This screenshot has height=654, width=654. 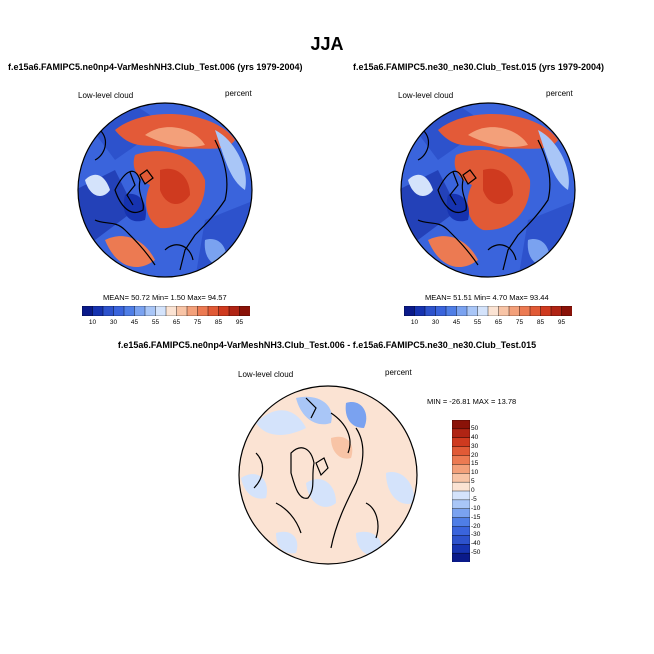 What do you see at coordinates (475, 437) in the screenshot?
I see `diff-colorbar-tick-label: 40` at bounding box center [475, 437].